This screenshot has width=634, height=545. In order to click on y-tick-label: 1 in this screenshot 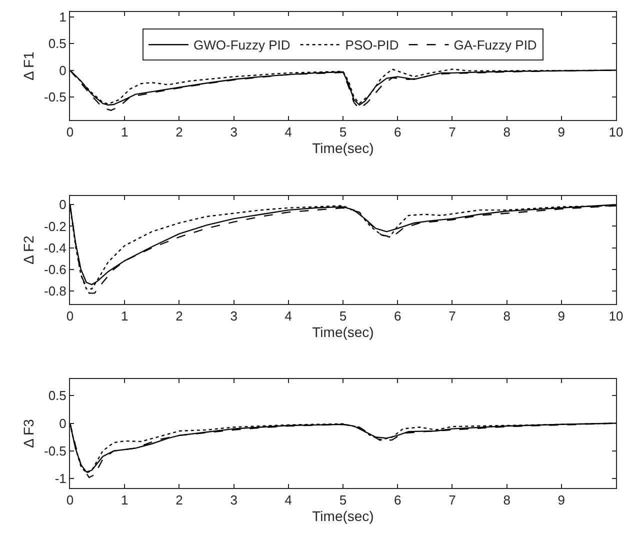, I will do `click(62, 16)`.